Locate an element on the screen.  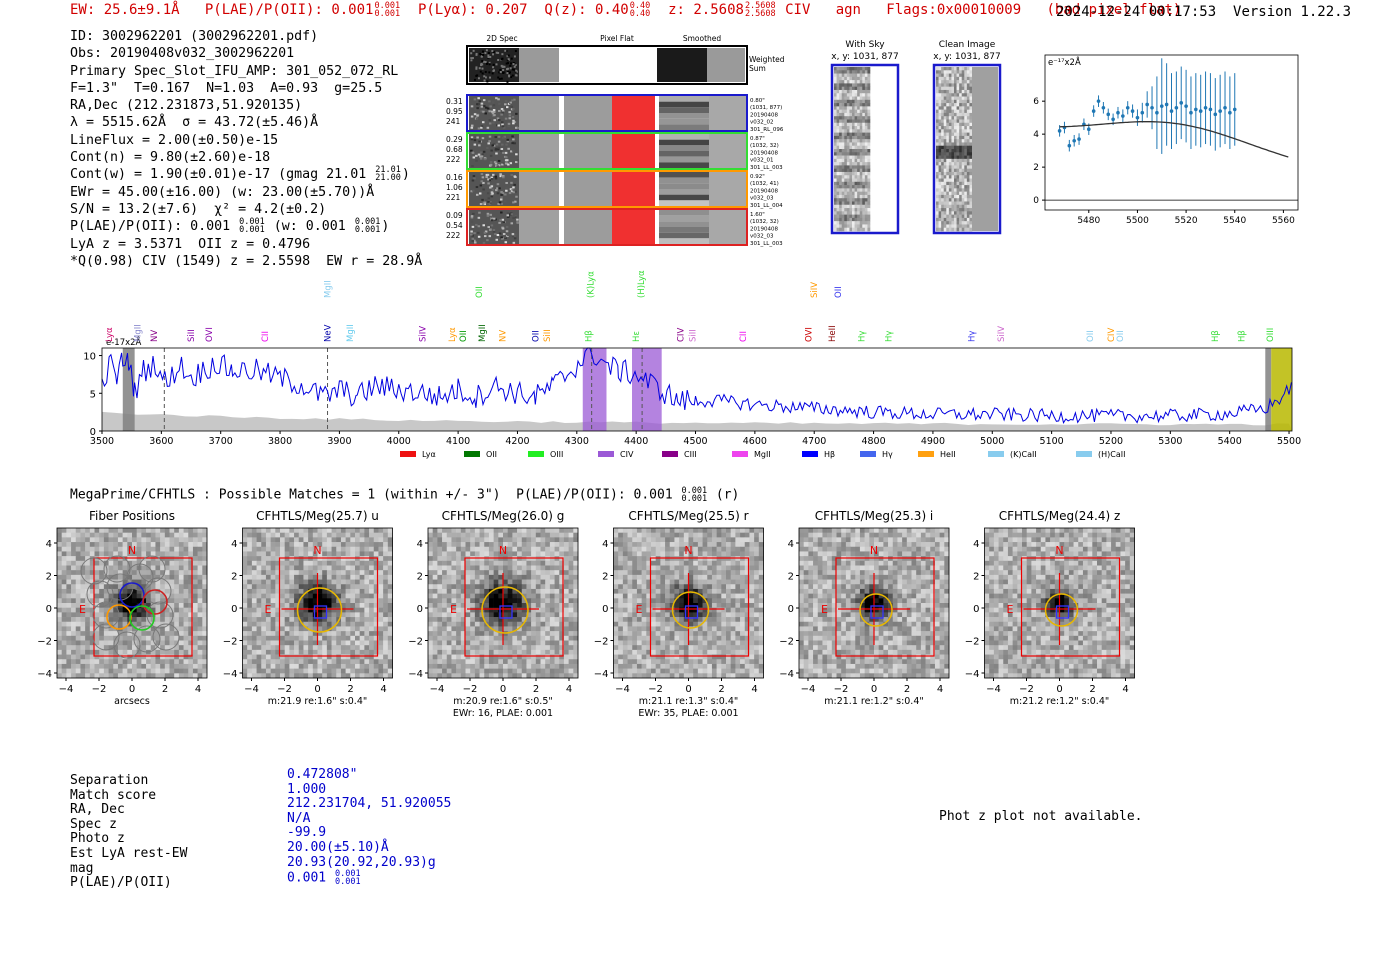
north-label: N is located at coordinates (317, 550).